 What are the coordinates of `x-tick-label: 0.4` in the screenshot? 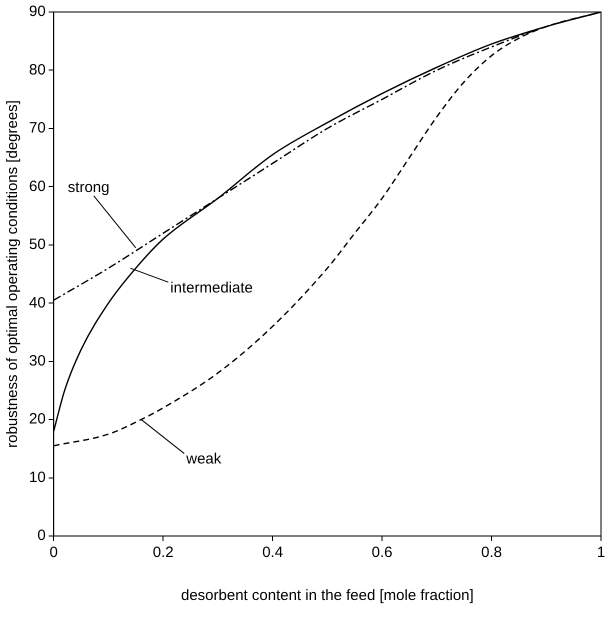 It's located at (273, 553).